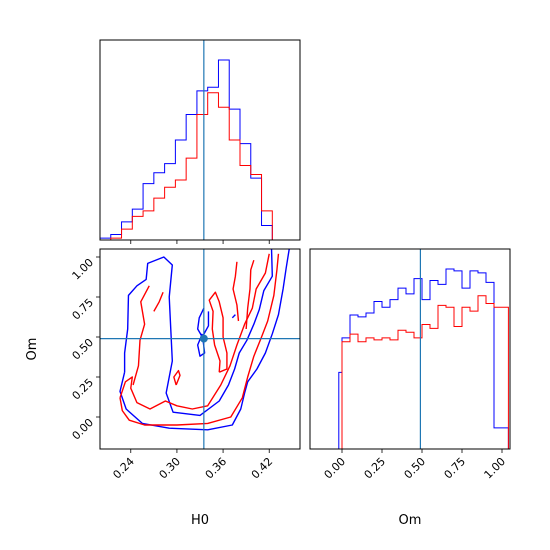 Image resolution: width=550 pixels, height=550 pixels. What do you see at coordinates (262, 468) in the screenshot?
I see `h0-xtick-label: 0.42` at bounding box center [262, 468].